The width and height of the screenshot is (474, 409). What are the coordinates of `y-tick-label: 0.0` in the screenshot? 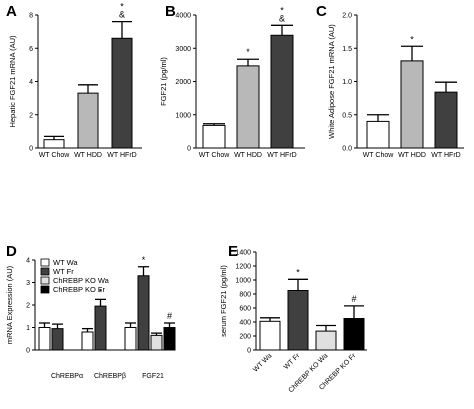 It's located at (347, 149).